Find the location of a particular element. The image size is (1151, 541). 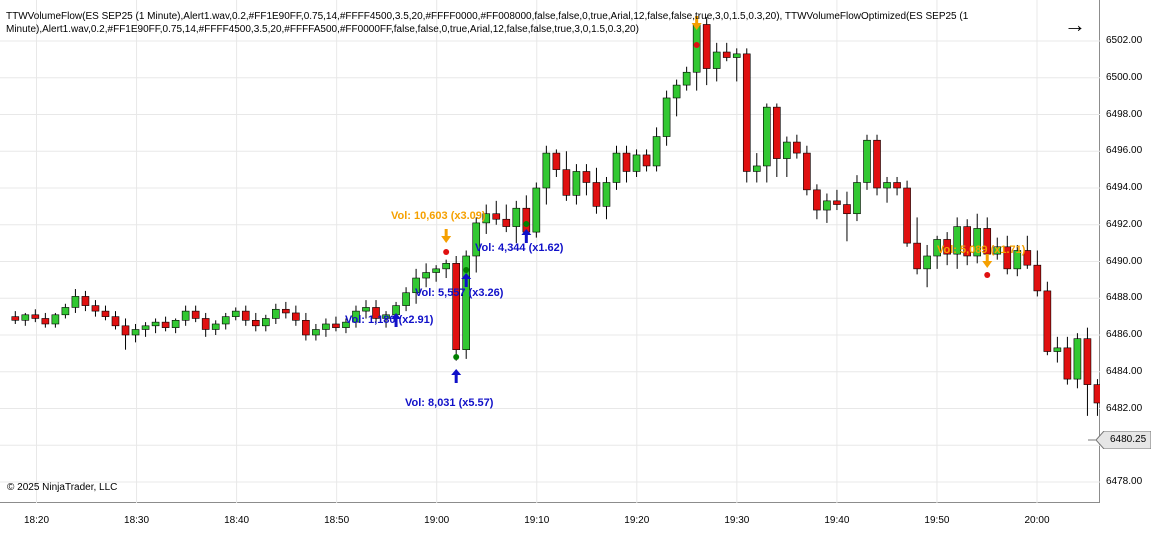

price-axis-label: 6494.00 is located at coordinates (1124, 187).